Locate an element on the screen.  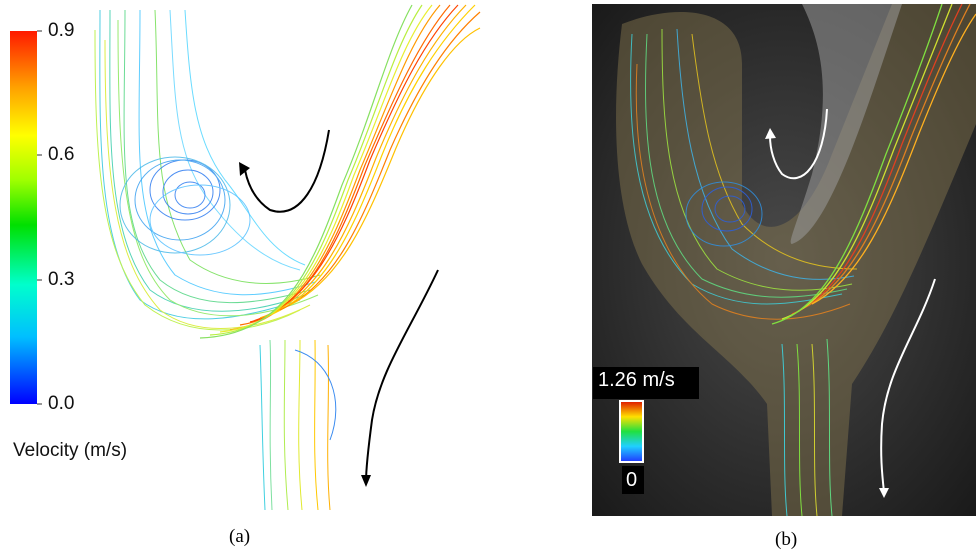
flow-arrows-a is located at coordinates (341, 306).